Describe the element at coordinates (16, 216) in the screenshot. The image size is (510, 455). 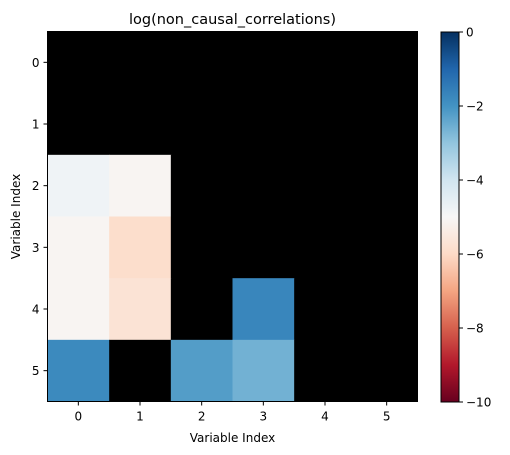
I see `y-axis-label: Variable Index` at that location.